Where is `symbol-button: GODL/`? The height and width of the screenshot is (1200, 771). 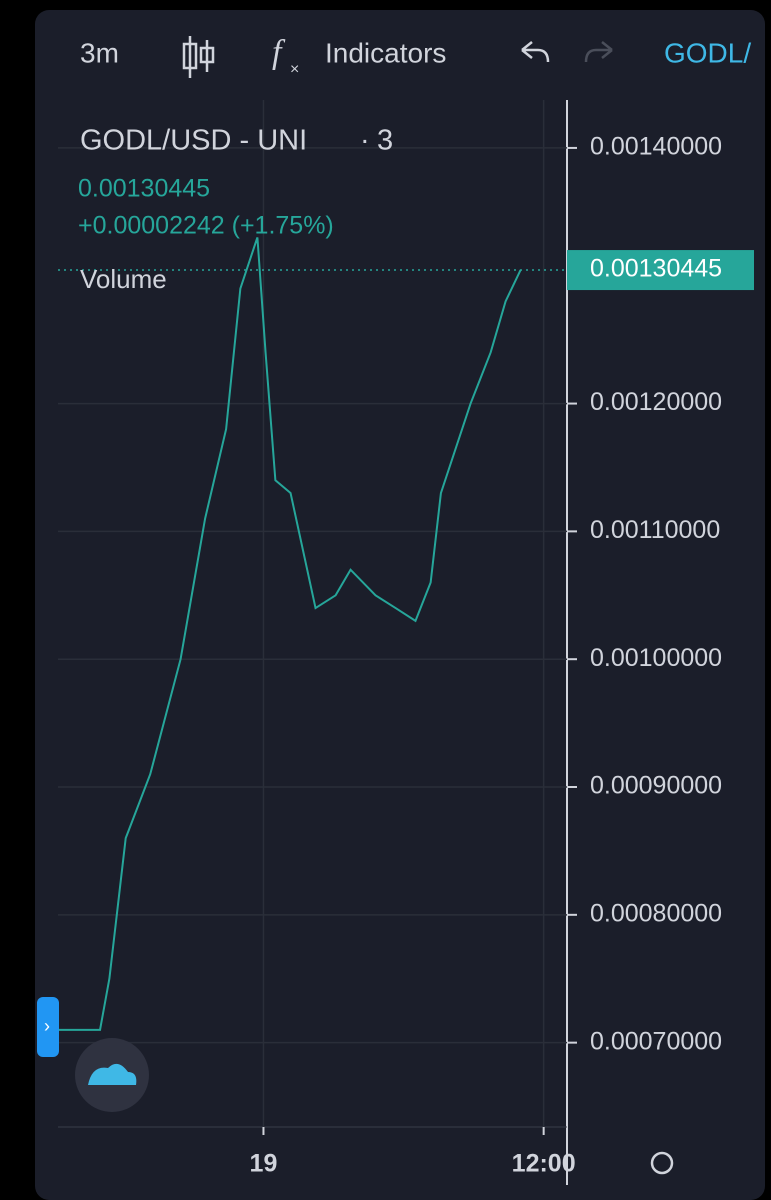
symbol-button: GODL/ is located at coordinates (707, 52).